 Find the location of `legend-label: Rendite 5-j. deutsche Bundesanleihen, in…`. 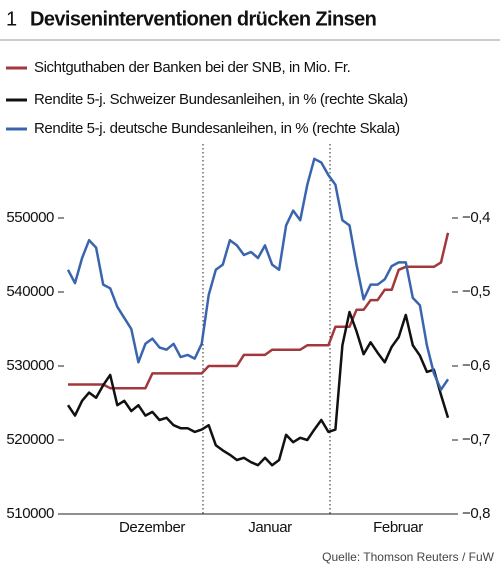

legend-label: Rendite 5-j. deutsche Bundesanleihen, in… is located at coordinates (217, 128).